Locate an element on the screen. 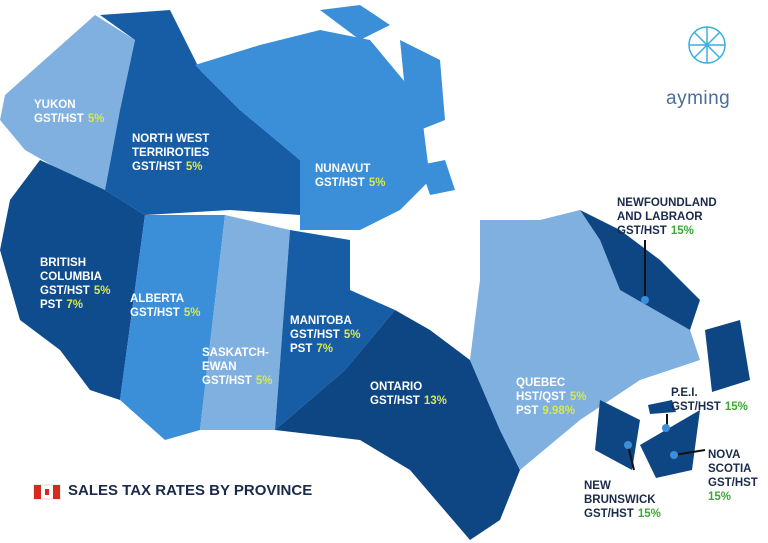  region-label: MANITOBA GST/HST 5% PST 7% is located at coordinates (325, 335).